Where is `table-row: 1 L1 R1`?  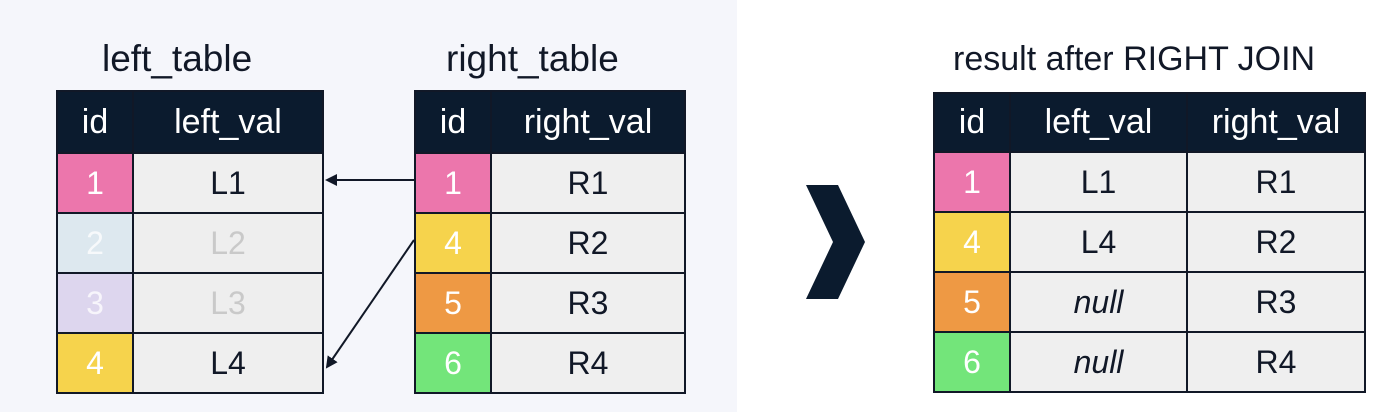
table-row: 1 L1 R1 is located at coordinates (1149, 181).